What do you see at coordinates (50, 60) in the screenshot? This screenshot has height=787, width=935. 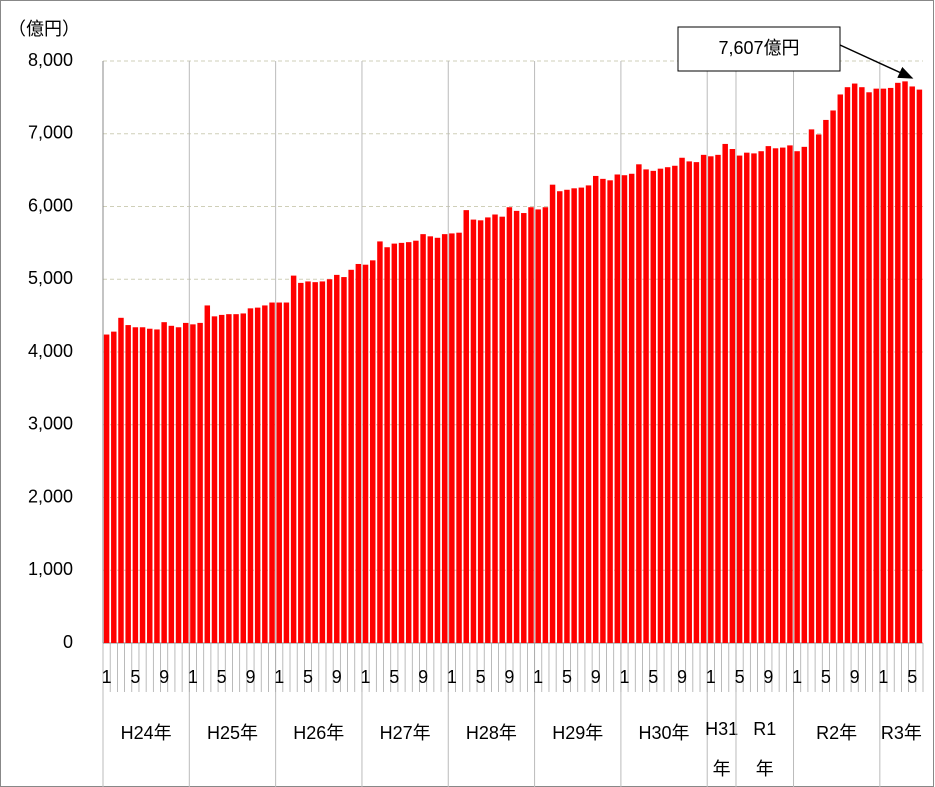 I see `y-tick-label: 8,000` at bounding box center [50, 60].